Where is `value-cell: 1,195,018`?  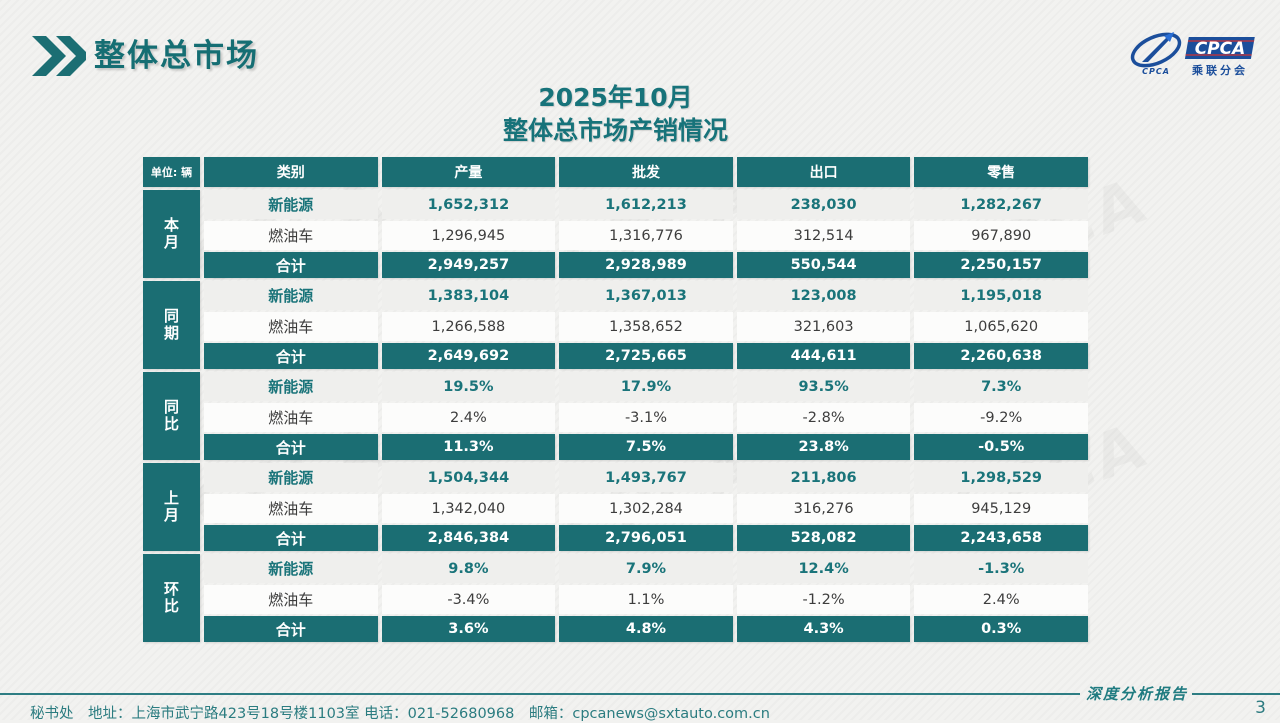
value-cell: 1,195,018 is located at coordinates (1001, 295).